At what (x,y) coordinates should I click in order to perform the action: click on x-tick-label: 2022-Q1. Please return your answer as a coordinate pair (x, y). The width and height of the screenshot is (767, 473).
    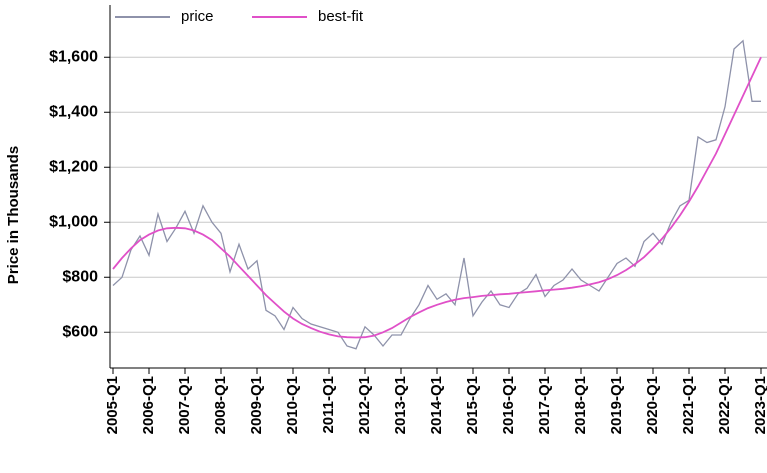
    Looking at the image, I should click on (724, 405).